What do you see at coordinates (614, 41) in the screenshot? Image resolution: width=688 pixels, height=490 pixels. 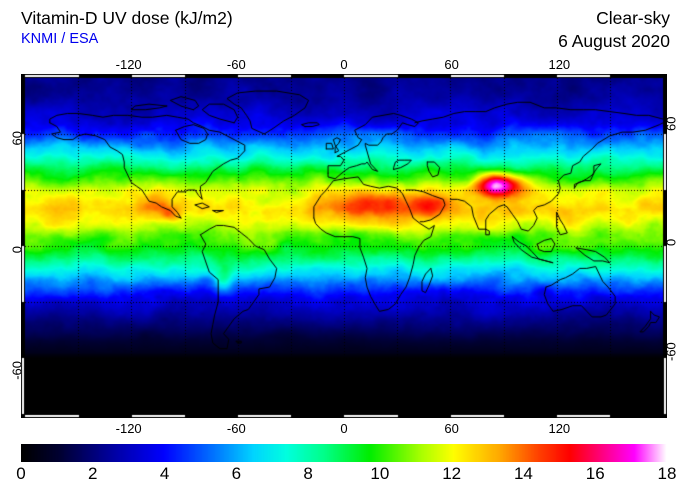 I see `date-label: 6 August 2020` at bounding box center [614, 41].